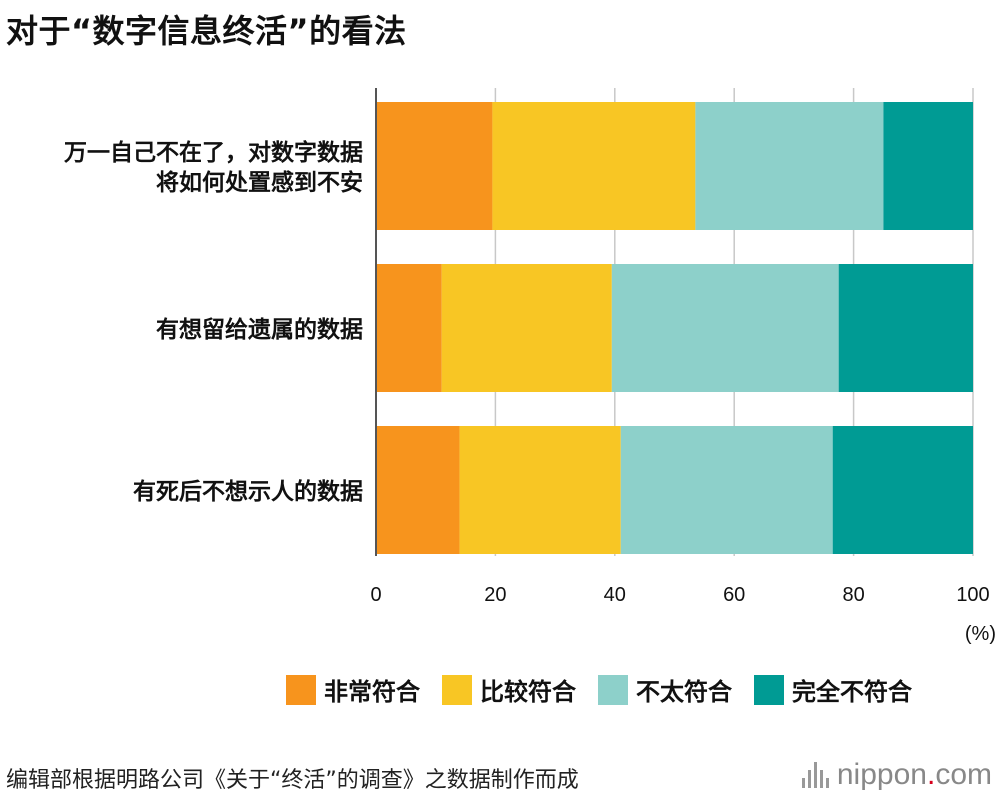 The image size is (1000, 800). What do you see at coordinates (684, 692) in the screenshot?
I see `legend-label: 不太符合` at bounding box center [684, 692].